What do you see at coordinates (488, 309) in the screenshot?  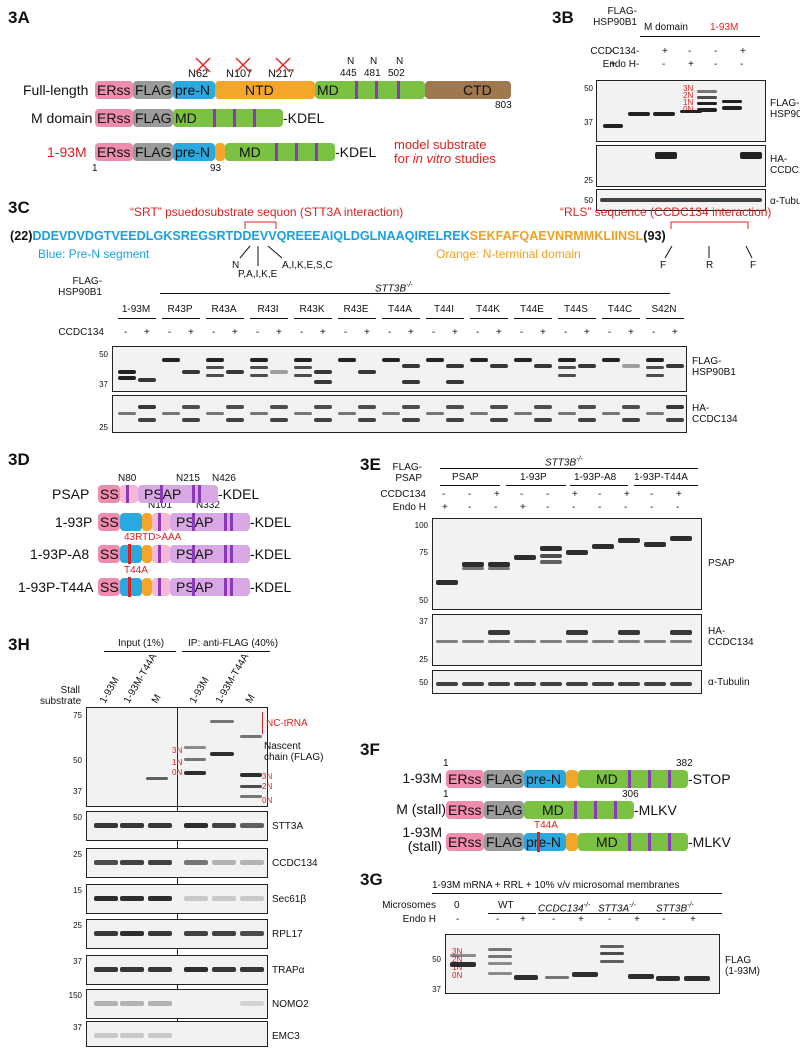 I see `c-lane-label: T44K` at bounding box center [488, 309].